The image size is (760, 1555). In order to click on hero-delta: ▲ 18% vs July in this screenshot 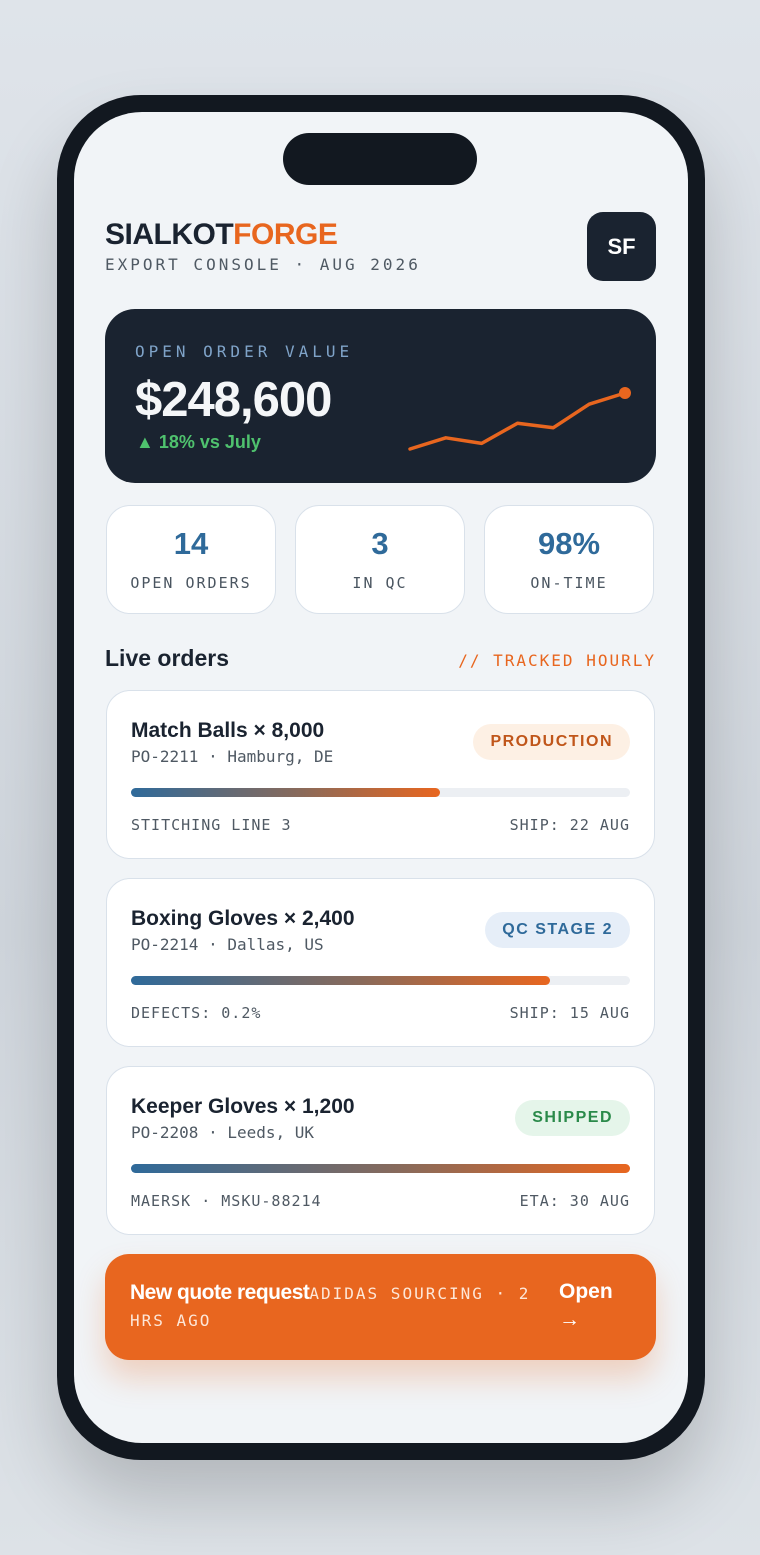, I will do `click(198, 442)`.